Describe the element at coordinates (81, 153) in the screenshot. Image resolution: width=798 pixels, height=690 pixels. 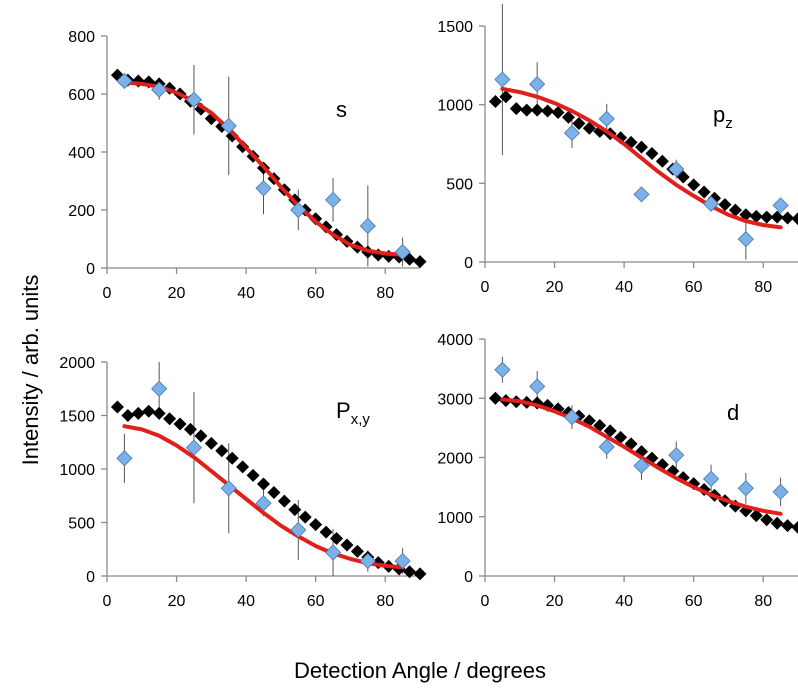
I see `y-tick-label: 400` at that location.